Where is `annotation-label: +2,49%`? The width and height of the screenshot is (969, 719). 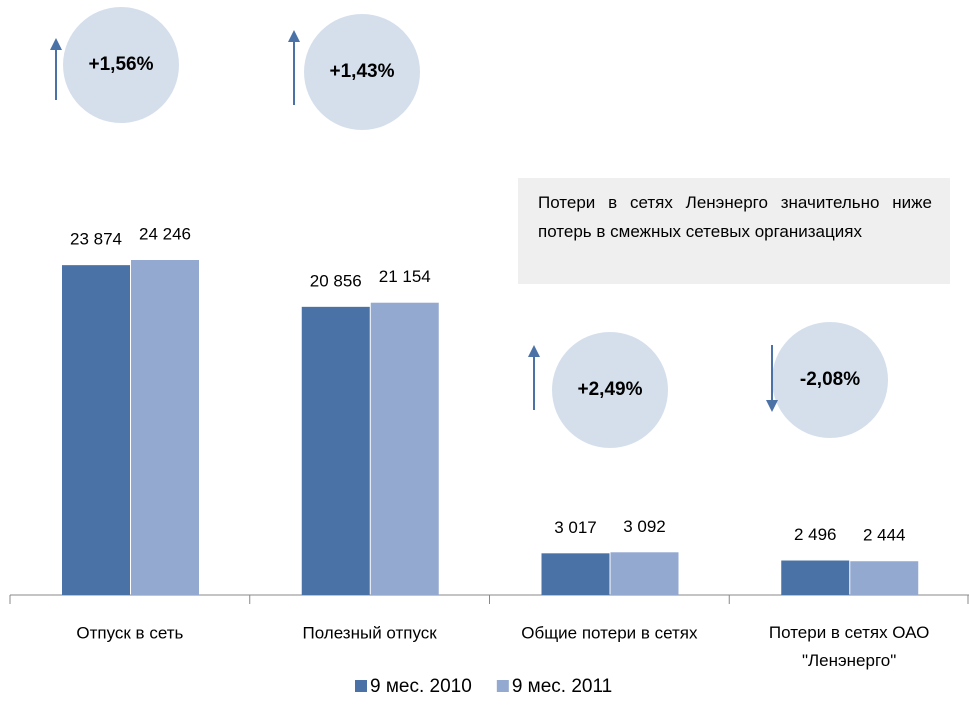 annotation-label: +2,49% is located at coordinates (610, 389).